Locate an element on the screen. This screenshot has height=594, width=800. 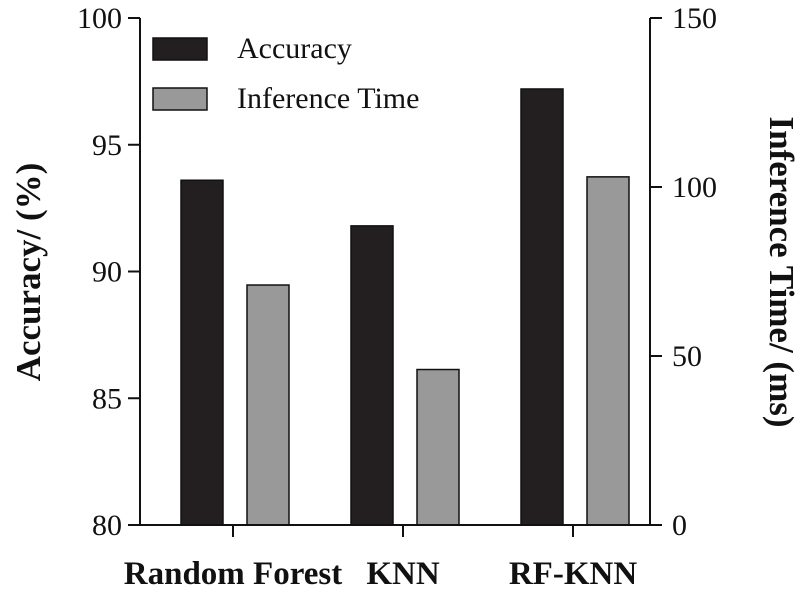
y-tick-label-2: 90 is located at coordinates (107, 272).